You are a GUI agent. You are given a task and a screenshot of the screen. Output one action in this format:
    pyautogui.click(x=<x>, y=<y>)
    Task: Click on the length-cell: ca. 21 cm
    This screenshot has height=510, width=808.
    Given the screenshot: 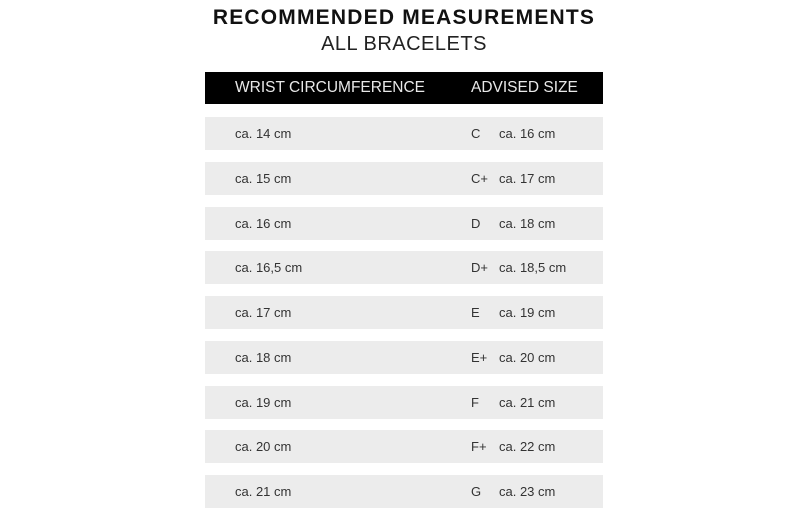 What is the action you would take?
    pyautogui.click(x=527, y=402)
    